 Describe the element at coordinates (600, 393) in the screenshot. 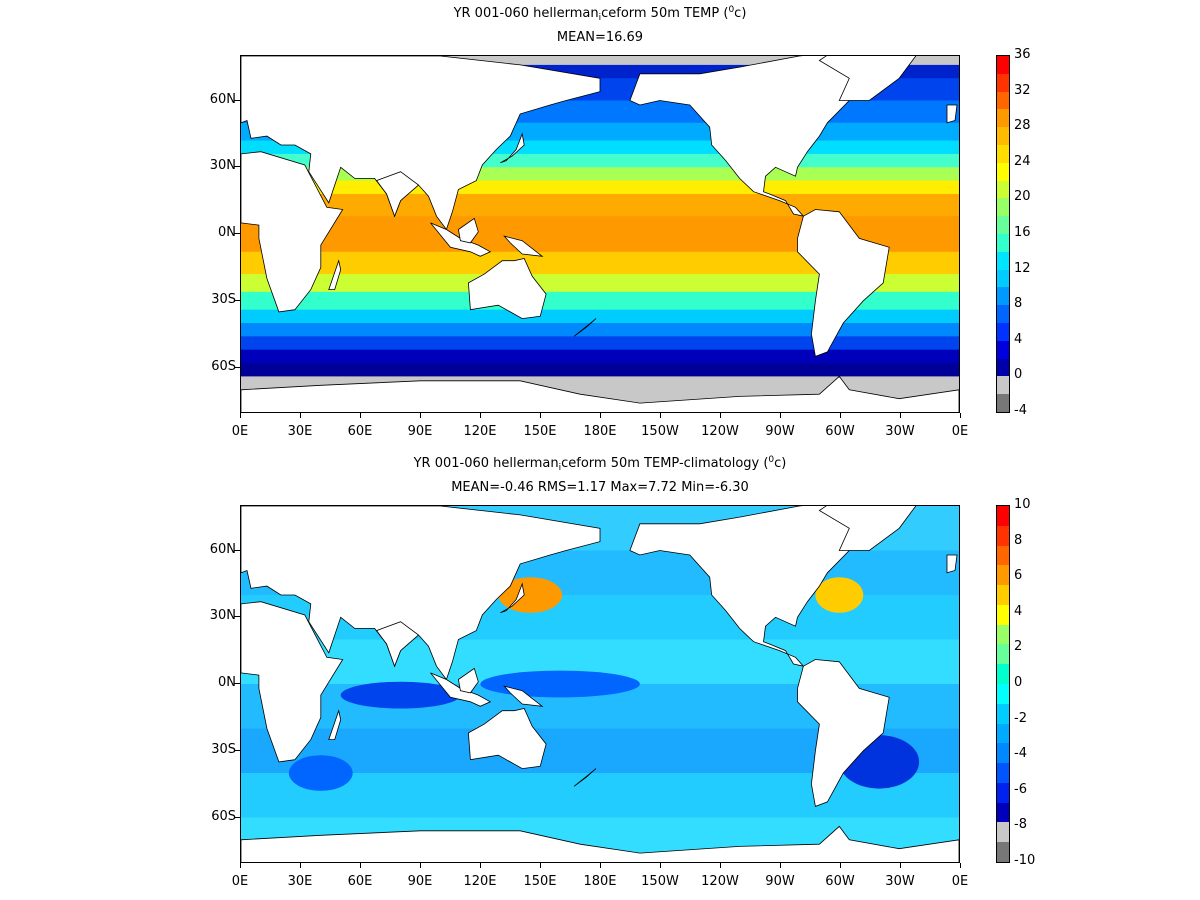

I see `landmass-antarctica` at that location.